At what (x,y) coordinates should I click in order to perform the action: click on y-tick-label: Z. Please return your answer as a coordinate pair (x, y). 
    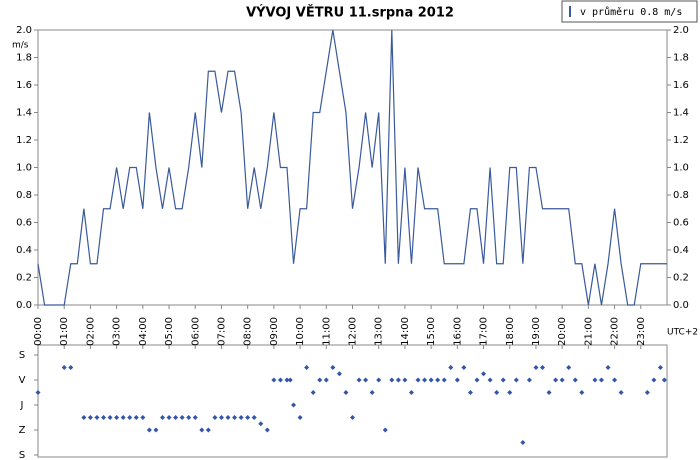
    Looking at the image, I should click on (22, 430).